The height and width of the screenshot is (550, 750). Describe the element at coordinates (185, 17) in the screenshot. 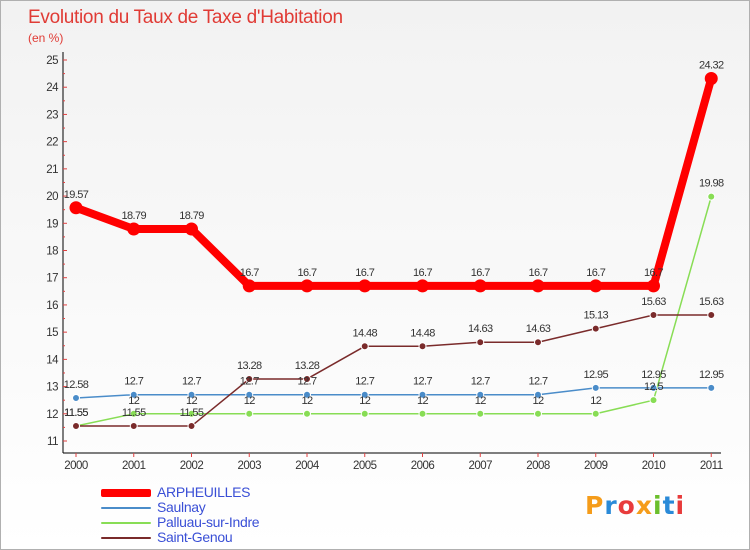

I see `chart-title: Evolution du Taux de Taxe d'Habitation` at that location.